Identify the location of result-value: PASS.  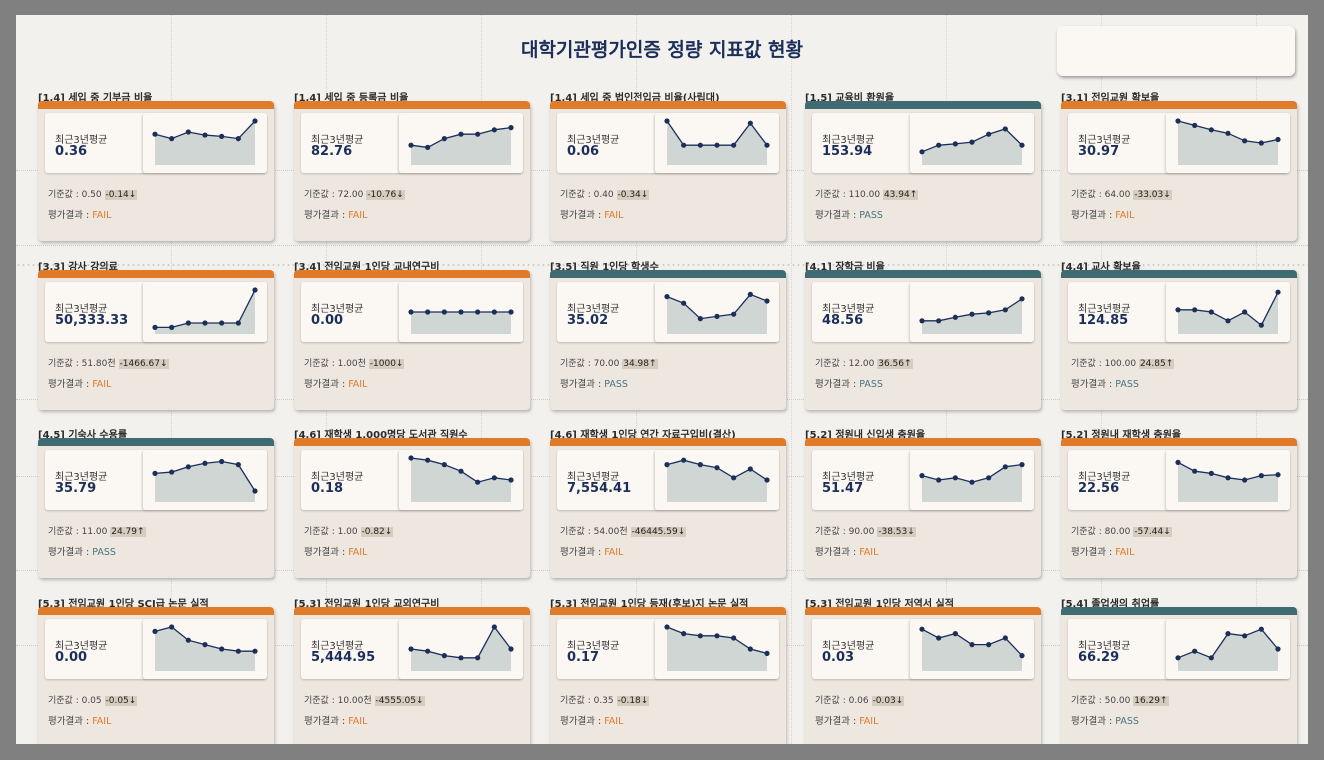
(1127, 721).